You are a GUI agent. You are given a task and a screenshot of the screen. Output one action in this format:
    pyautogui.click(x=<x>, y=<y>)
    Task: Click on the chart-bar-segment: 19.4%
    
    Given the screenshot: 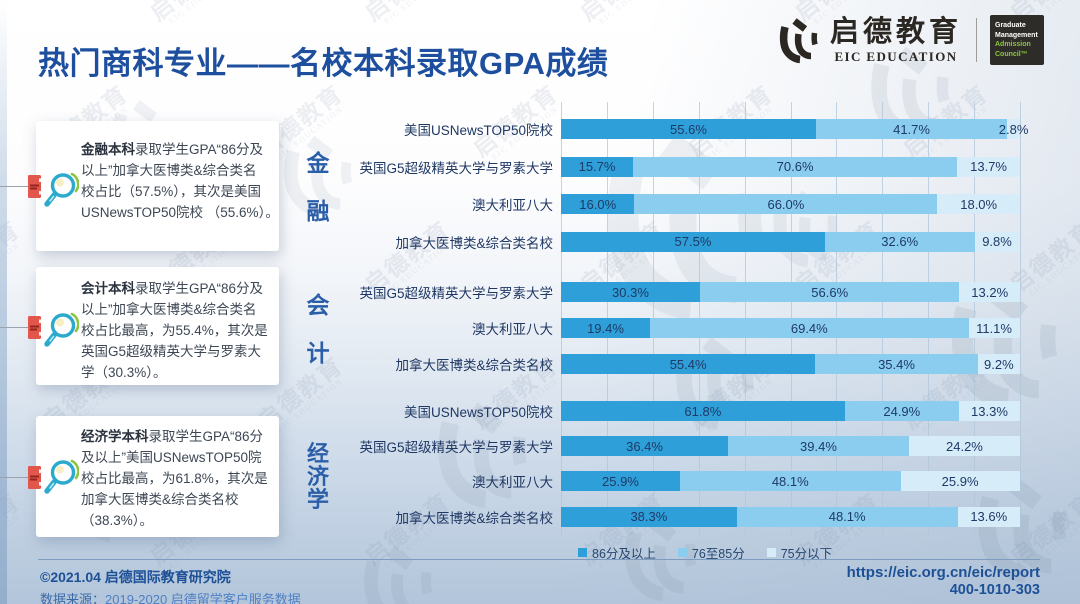 What is the action you would take?
    pyautogui.click(x=606, y=328)
    